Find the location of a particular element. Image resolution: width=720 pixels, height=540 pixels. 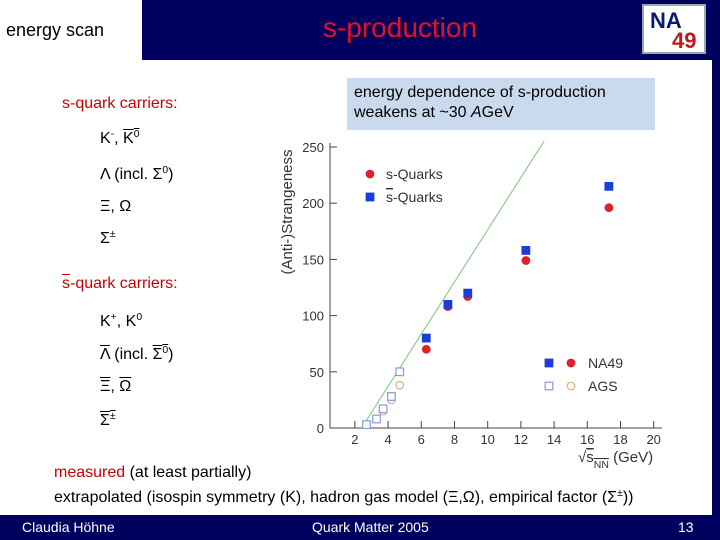

x-tick-label: 4 is located at coordinates (387, 439).